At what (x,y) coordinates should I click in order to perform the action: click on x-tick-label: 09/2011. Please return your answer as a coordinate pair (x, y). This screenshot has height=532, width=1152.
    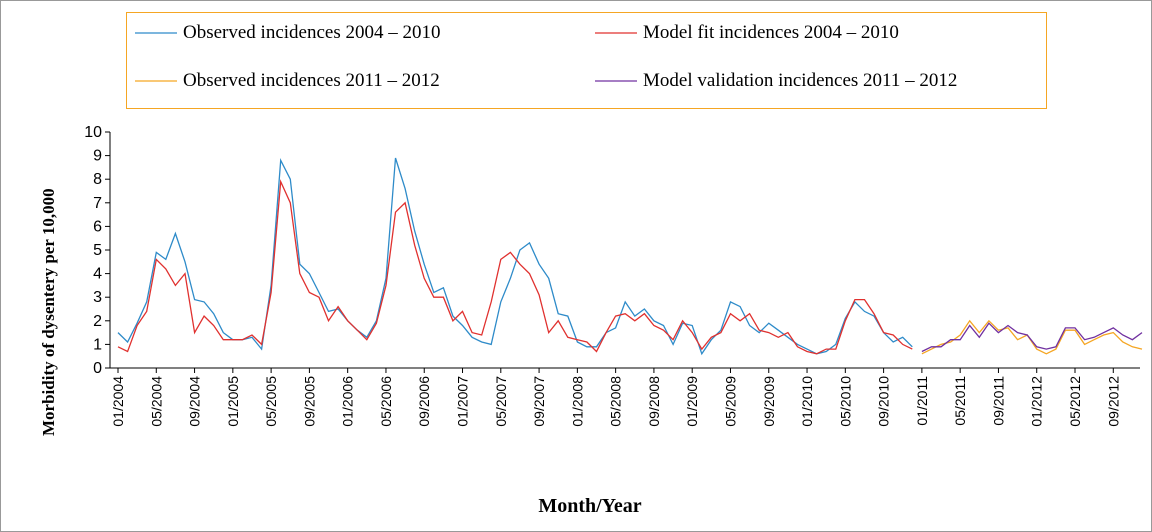
    Looking at the image, I should click on (998, 401).